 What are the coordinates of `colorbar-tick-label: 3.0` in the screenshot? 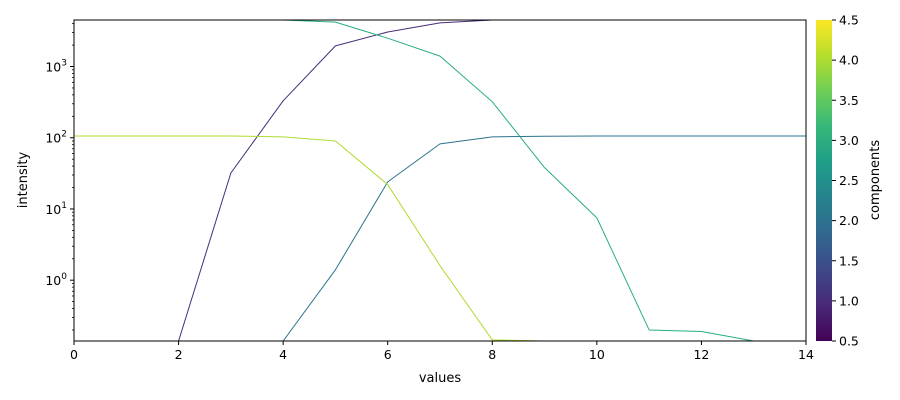 It's located at (849, 140).